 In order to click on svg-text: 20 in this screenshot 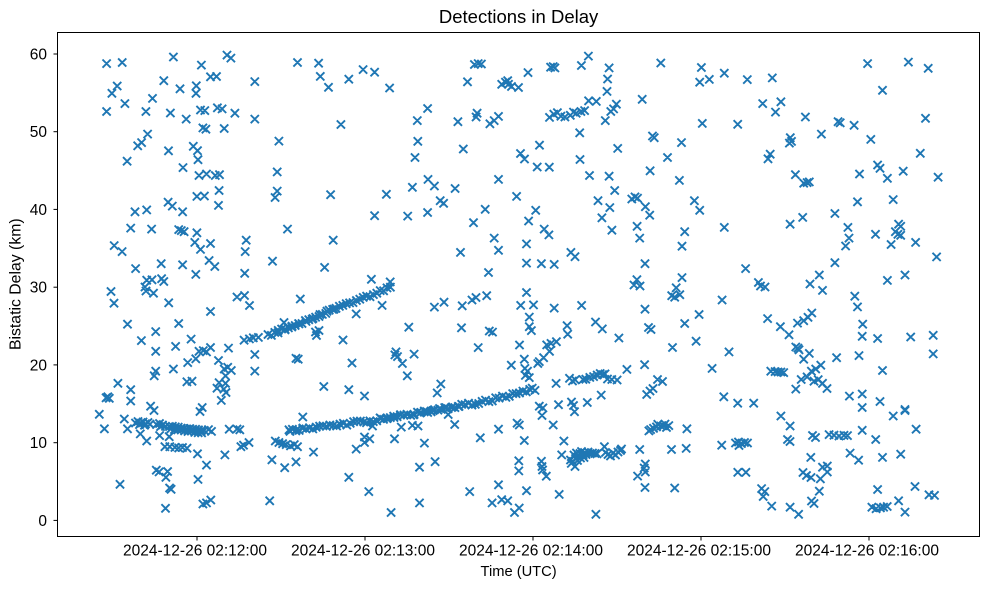, I will do `click(39, 365)`.